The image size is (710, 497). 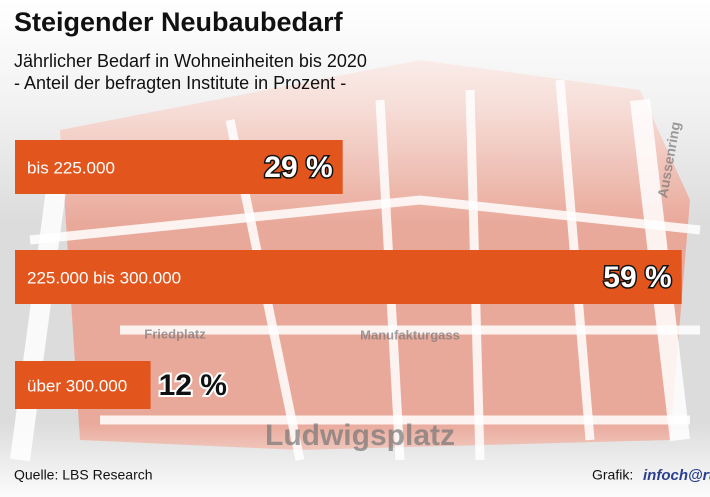 I want to click on value-label: 29 %, so click(x=298, y=167).